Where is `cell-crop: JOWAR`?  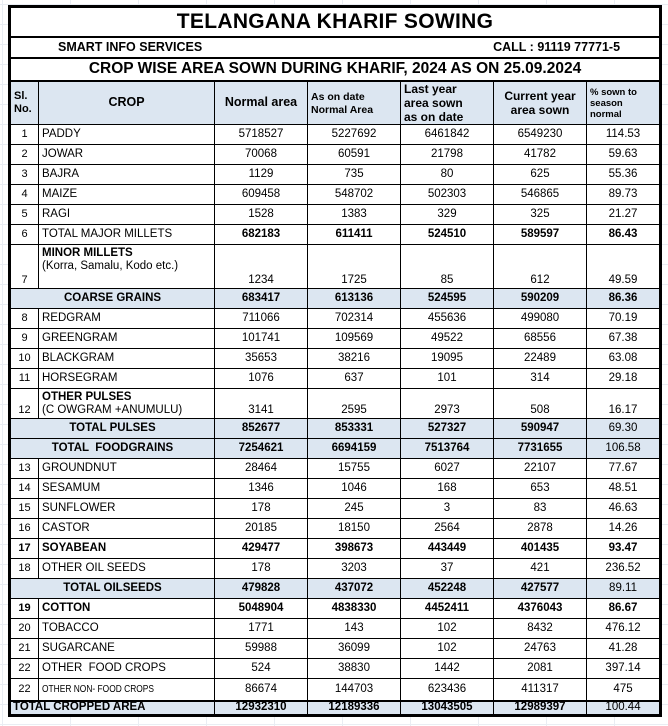 cell-crop: JOWAR is located at coordinates (126, 154).